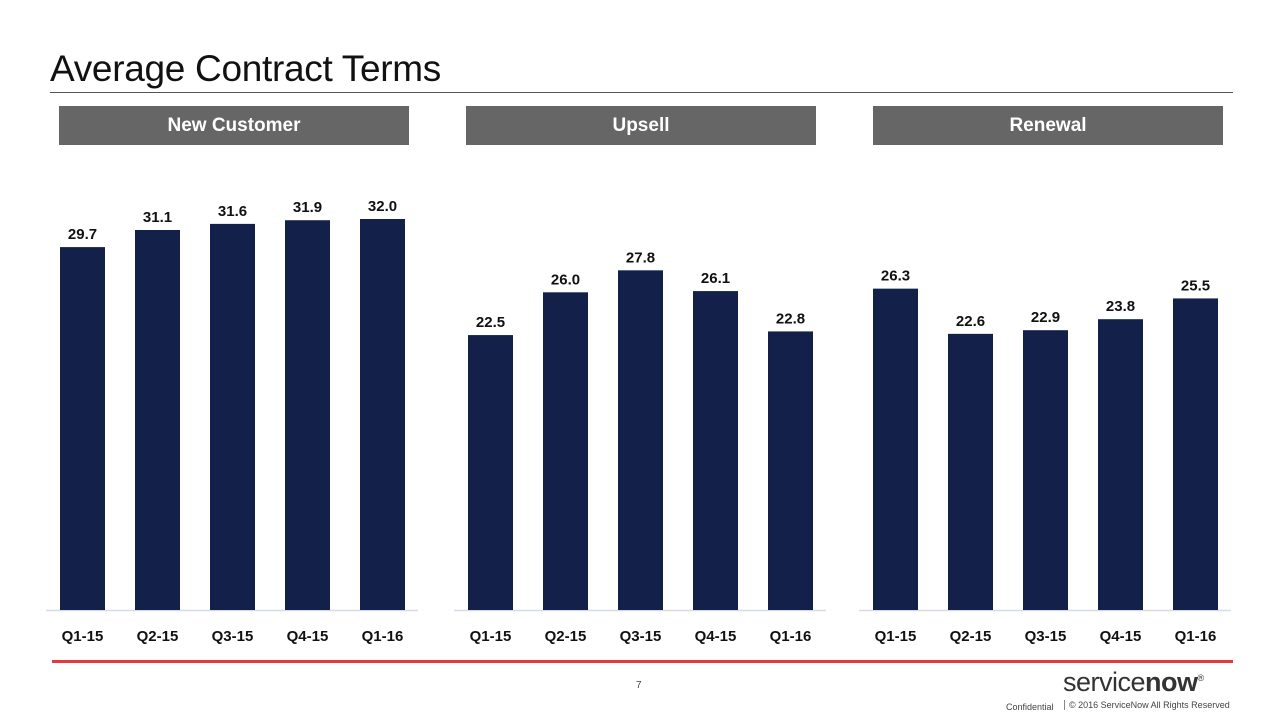 The height and width of the screenshot is (719, 1280). I want to click on data-label: 23.8, so click(1120, 306).